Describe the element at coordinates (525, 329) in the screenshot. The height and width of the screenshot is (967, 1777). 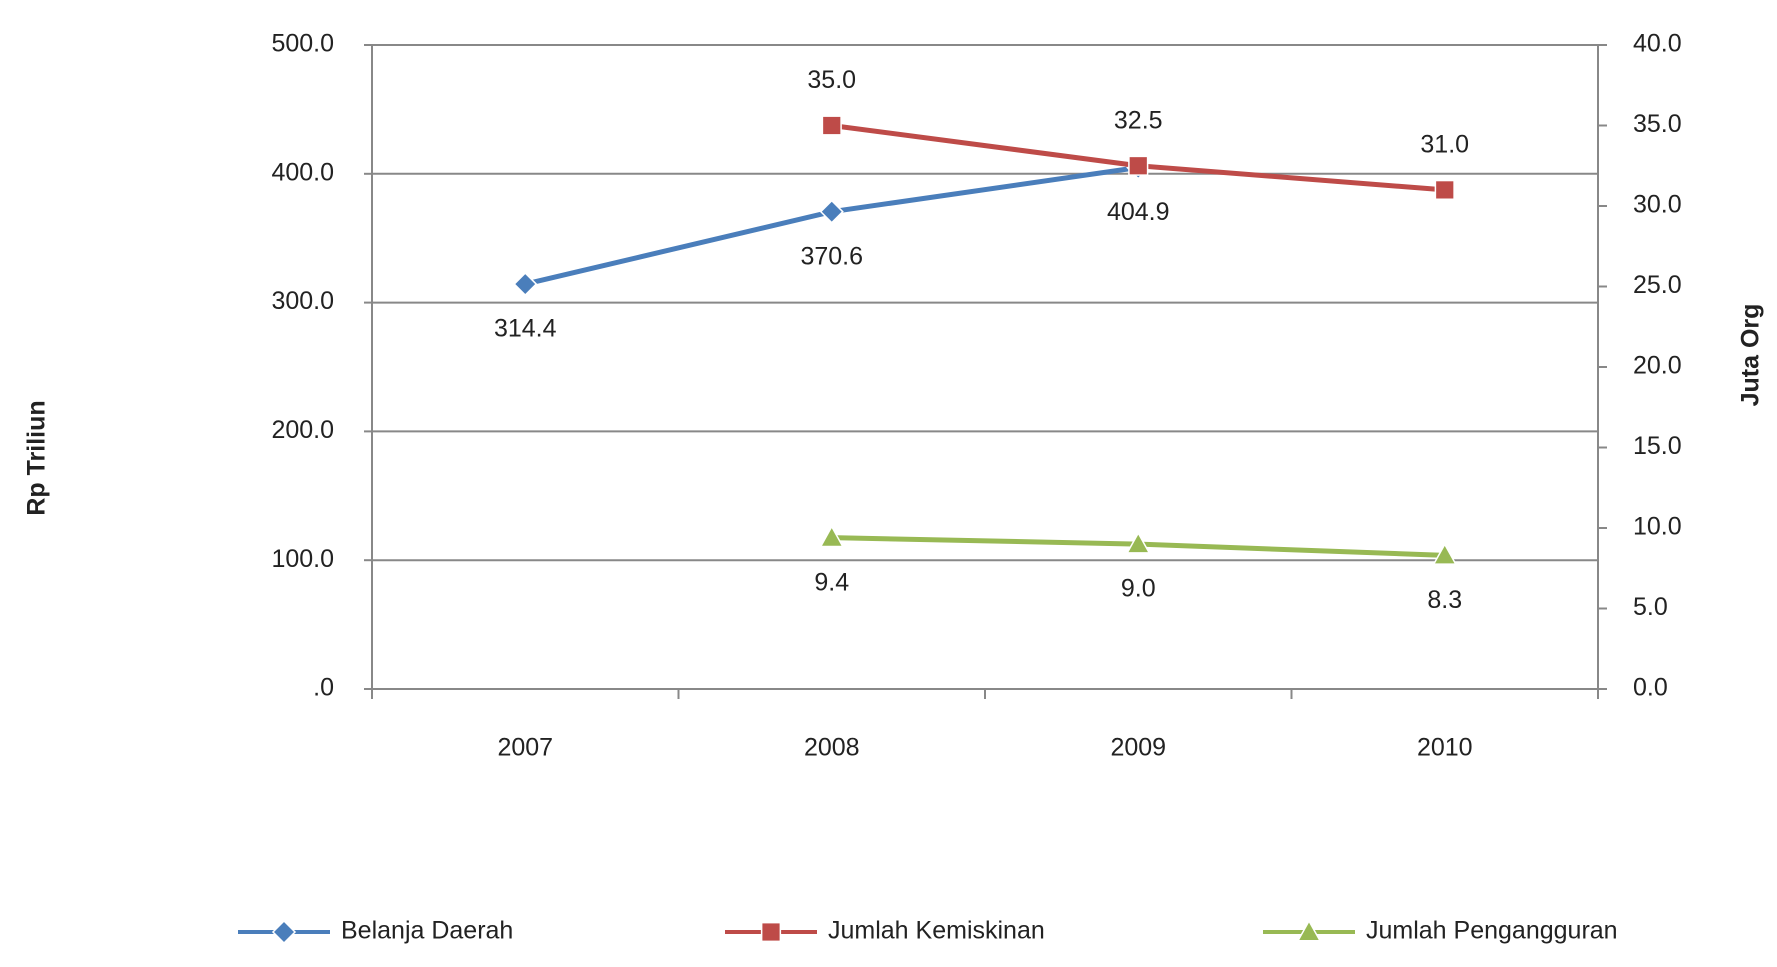
I see `data-label: 314.4` at that location.